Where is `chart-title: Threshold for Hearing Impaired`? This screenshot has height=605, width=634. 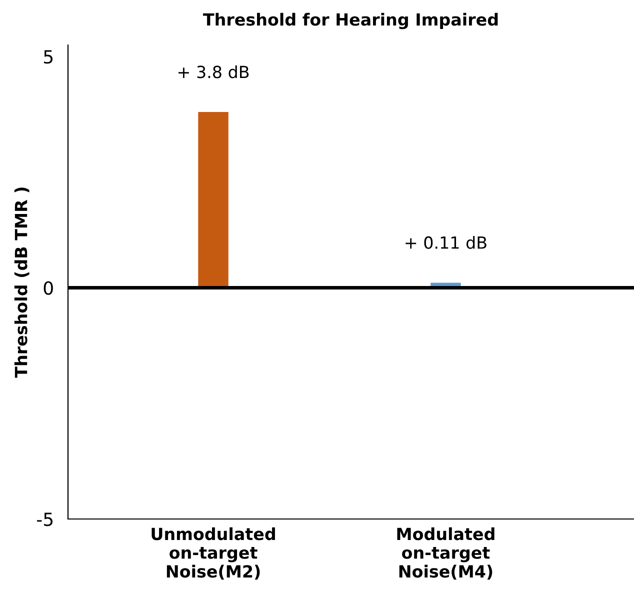 chart-title: Threshold for Hearing Impaired is located at coordinates (350, 21).